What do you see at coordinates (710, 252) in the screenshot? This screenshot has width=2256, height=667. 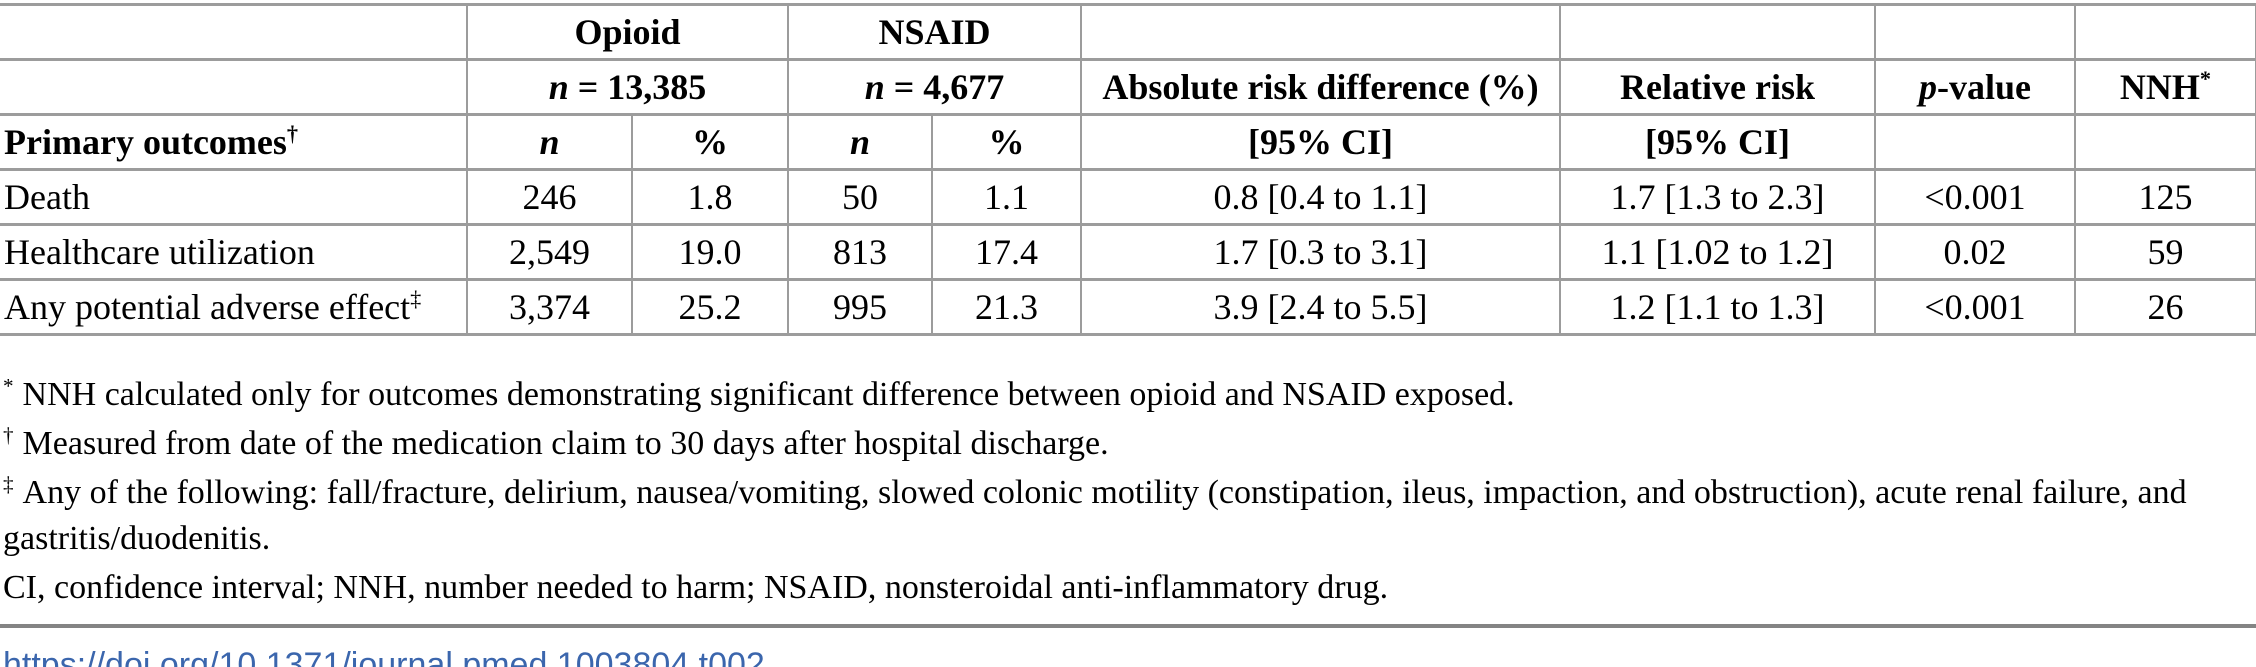 I see `cell-opioid-pct: 19.0` at bounding box center [710, 252].